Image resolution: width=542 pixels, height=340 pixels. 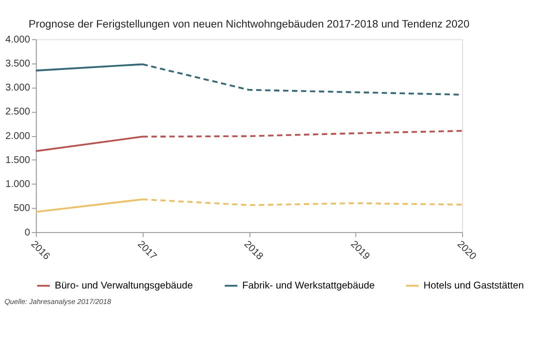 What do you see at coordinates (474, 286) in the screenshot?
I see `legend-label: Hotels und Gaststätten` at bounding box center [474, 286].